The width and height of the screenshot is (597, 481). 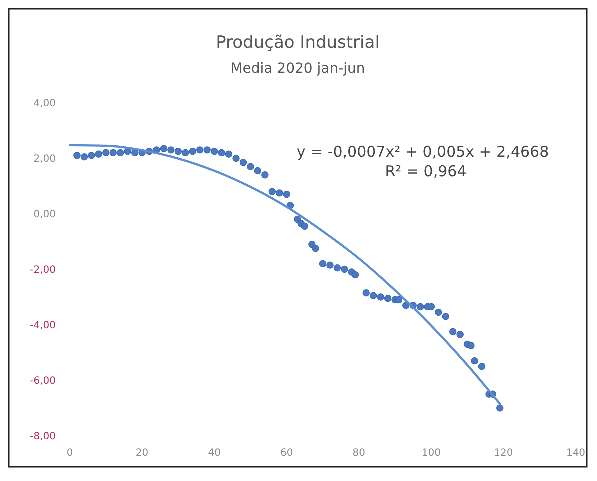 What do you see at coordinates (431, 453) in the screenshot?
I see `x-tick-label: 100` at bounding box center [431, 453].